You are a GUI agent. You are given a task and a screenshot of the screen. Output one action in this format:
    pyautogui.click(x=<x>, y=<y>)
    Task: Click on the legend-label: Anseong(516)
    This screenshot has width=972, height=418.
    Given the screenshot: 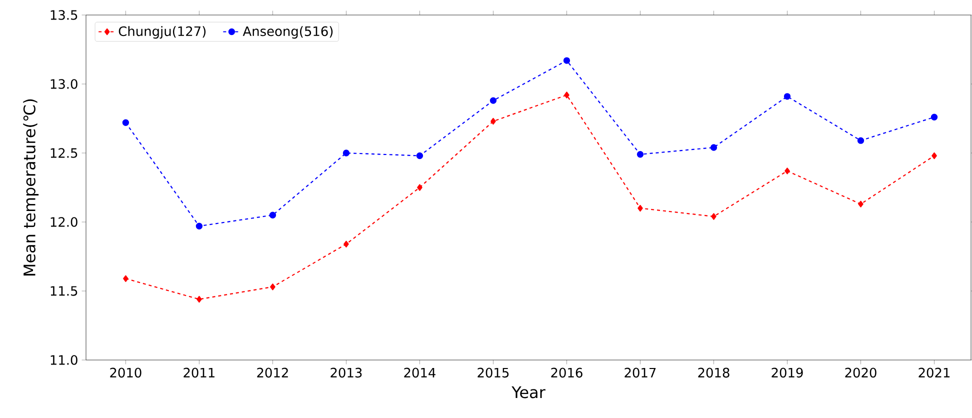 What is the action you would take?
    pyautogui.click(x=287, y=32)
    